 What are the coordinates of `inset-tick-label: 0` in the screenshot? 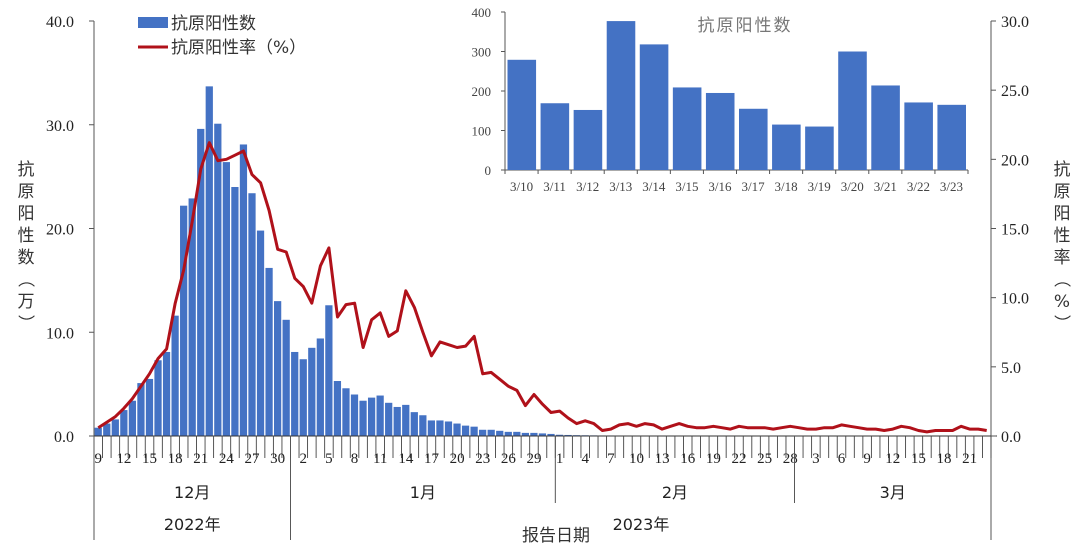 It's located at (488, 170).